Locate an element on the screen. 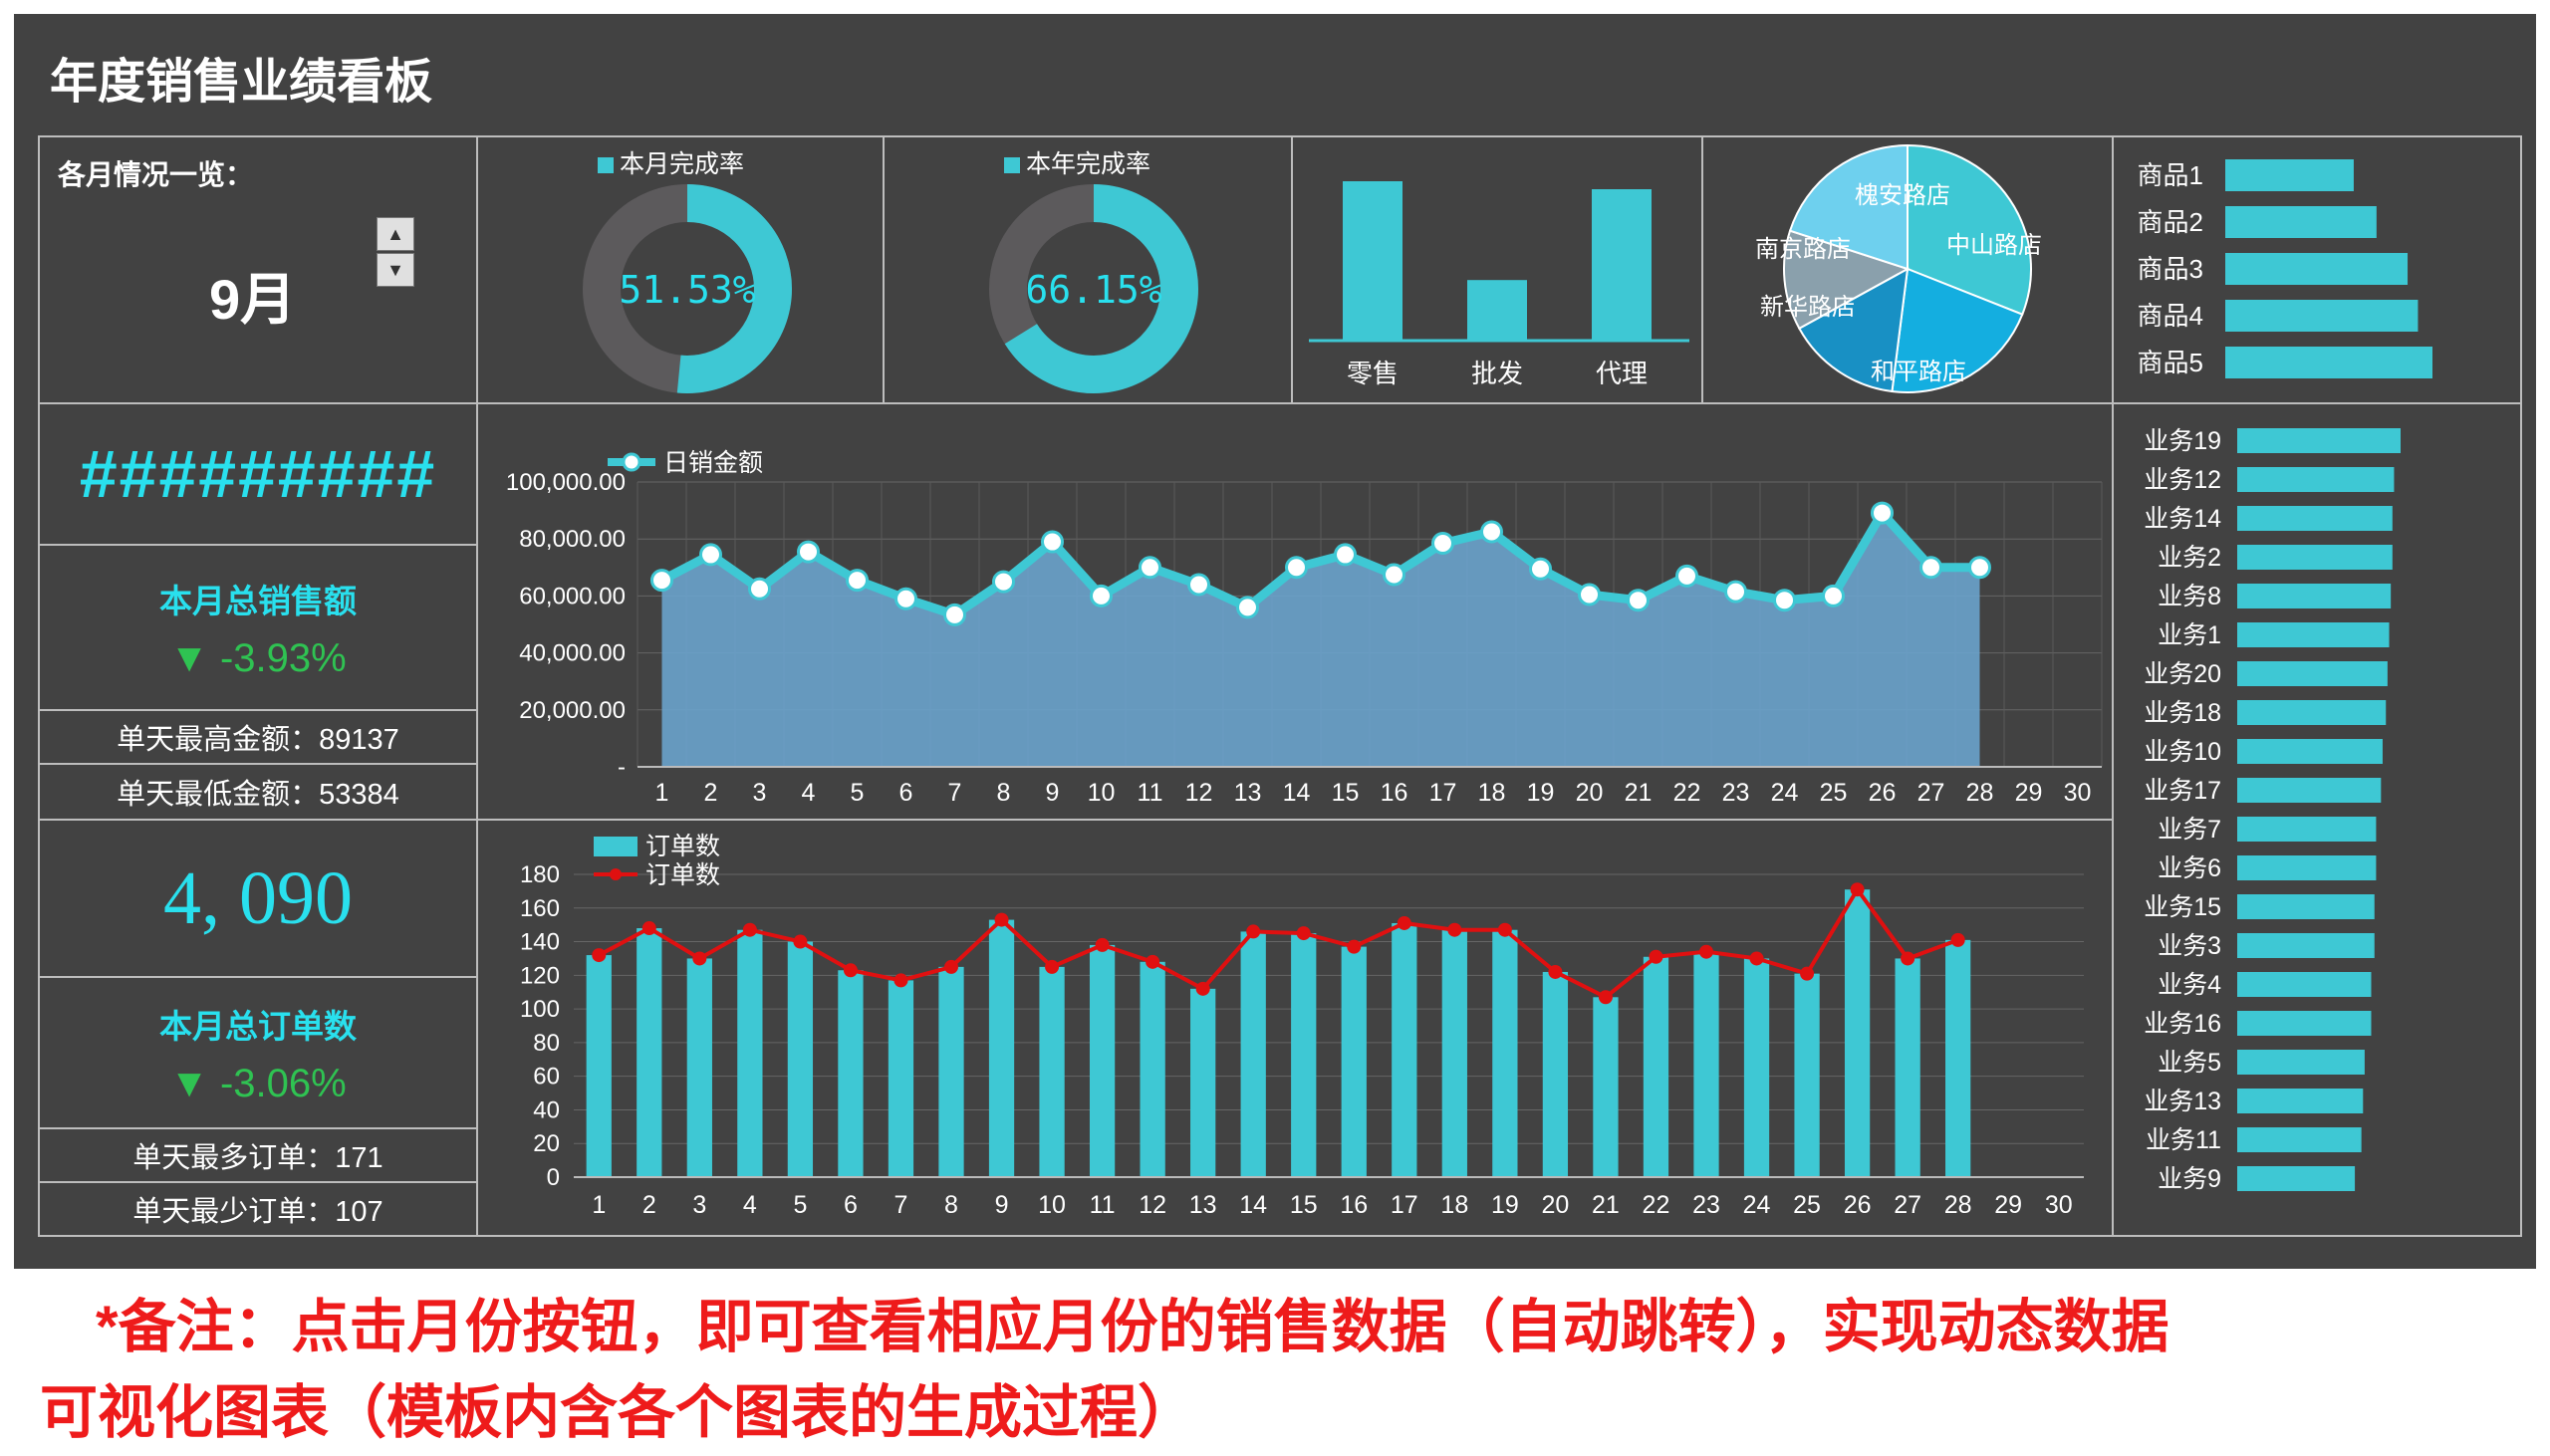 The image size is (2550, 1456). orders-y-tick-4: 80 is located at coordinates (546, 1043).